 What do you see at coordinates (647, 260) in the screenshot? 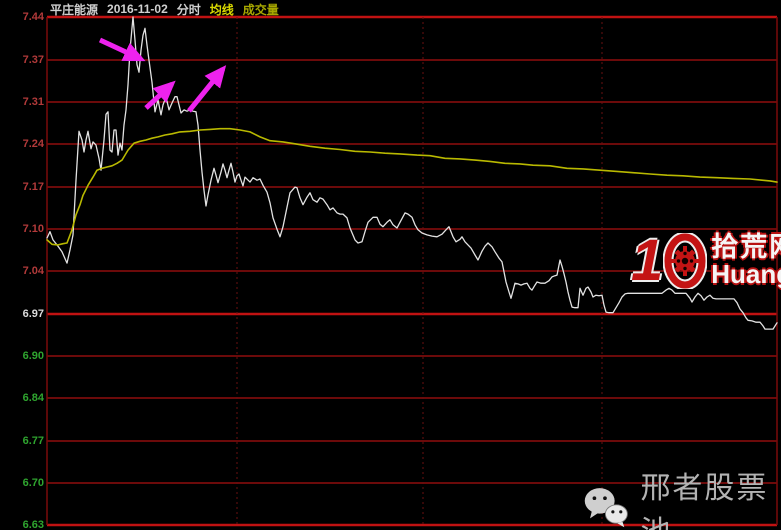
I see `watermark-number: 1` at bounding box center [647, 260].